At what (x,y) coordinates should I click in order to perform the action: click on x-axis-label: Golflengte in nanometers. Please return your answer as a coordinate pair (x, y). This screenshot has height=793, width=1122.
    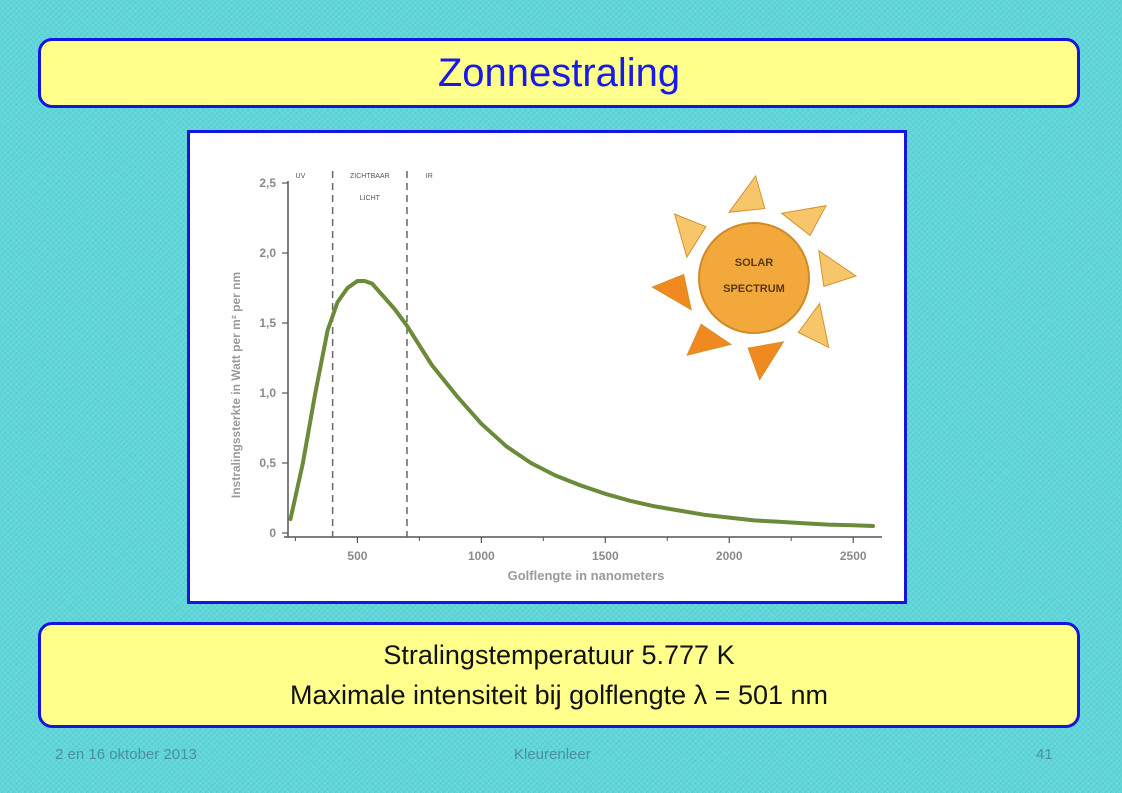
    Looking at the image, I should click on (586, 575).